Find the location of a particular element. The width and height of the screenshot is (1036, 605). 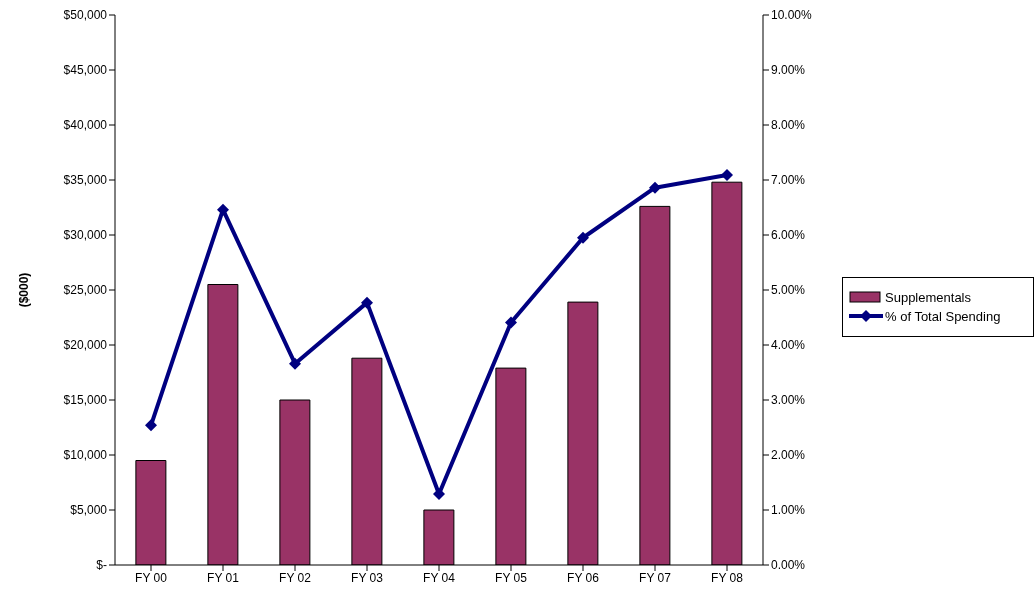

legend-label: % of Total Spending is located at coordinates (943, 316).